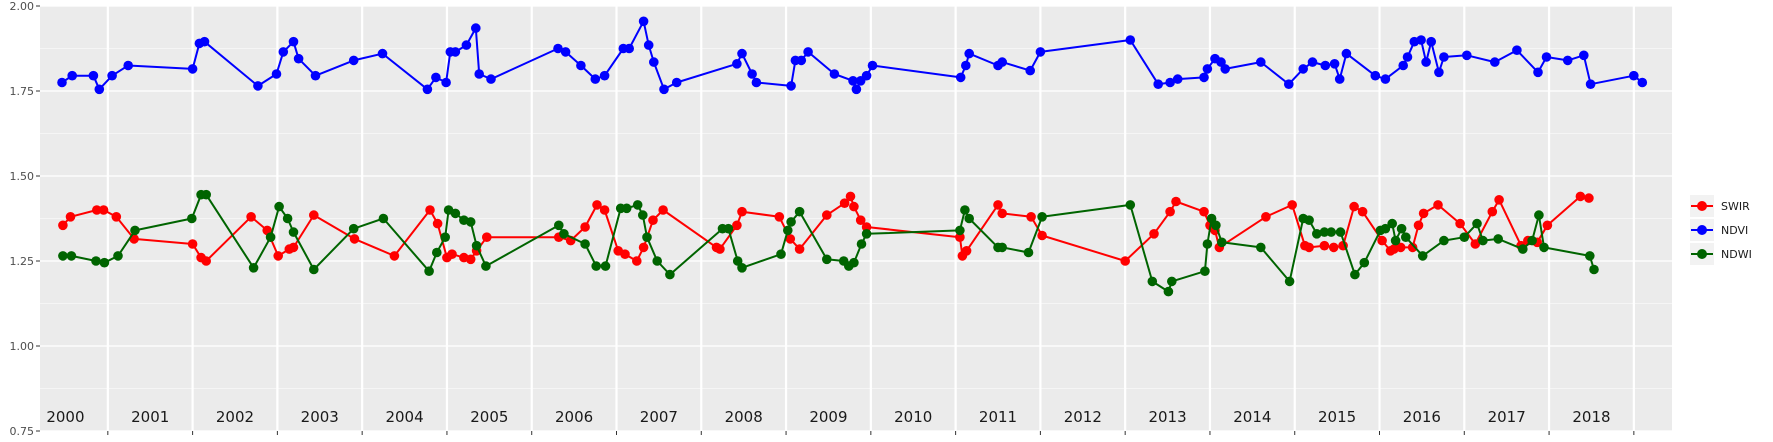 The height and width of the screenshot is (442, 1773). I want to click on year-label: 2014, so click(1252, 417).